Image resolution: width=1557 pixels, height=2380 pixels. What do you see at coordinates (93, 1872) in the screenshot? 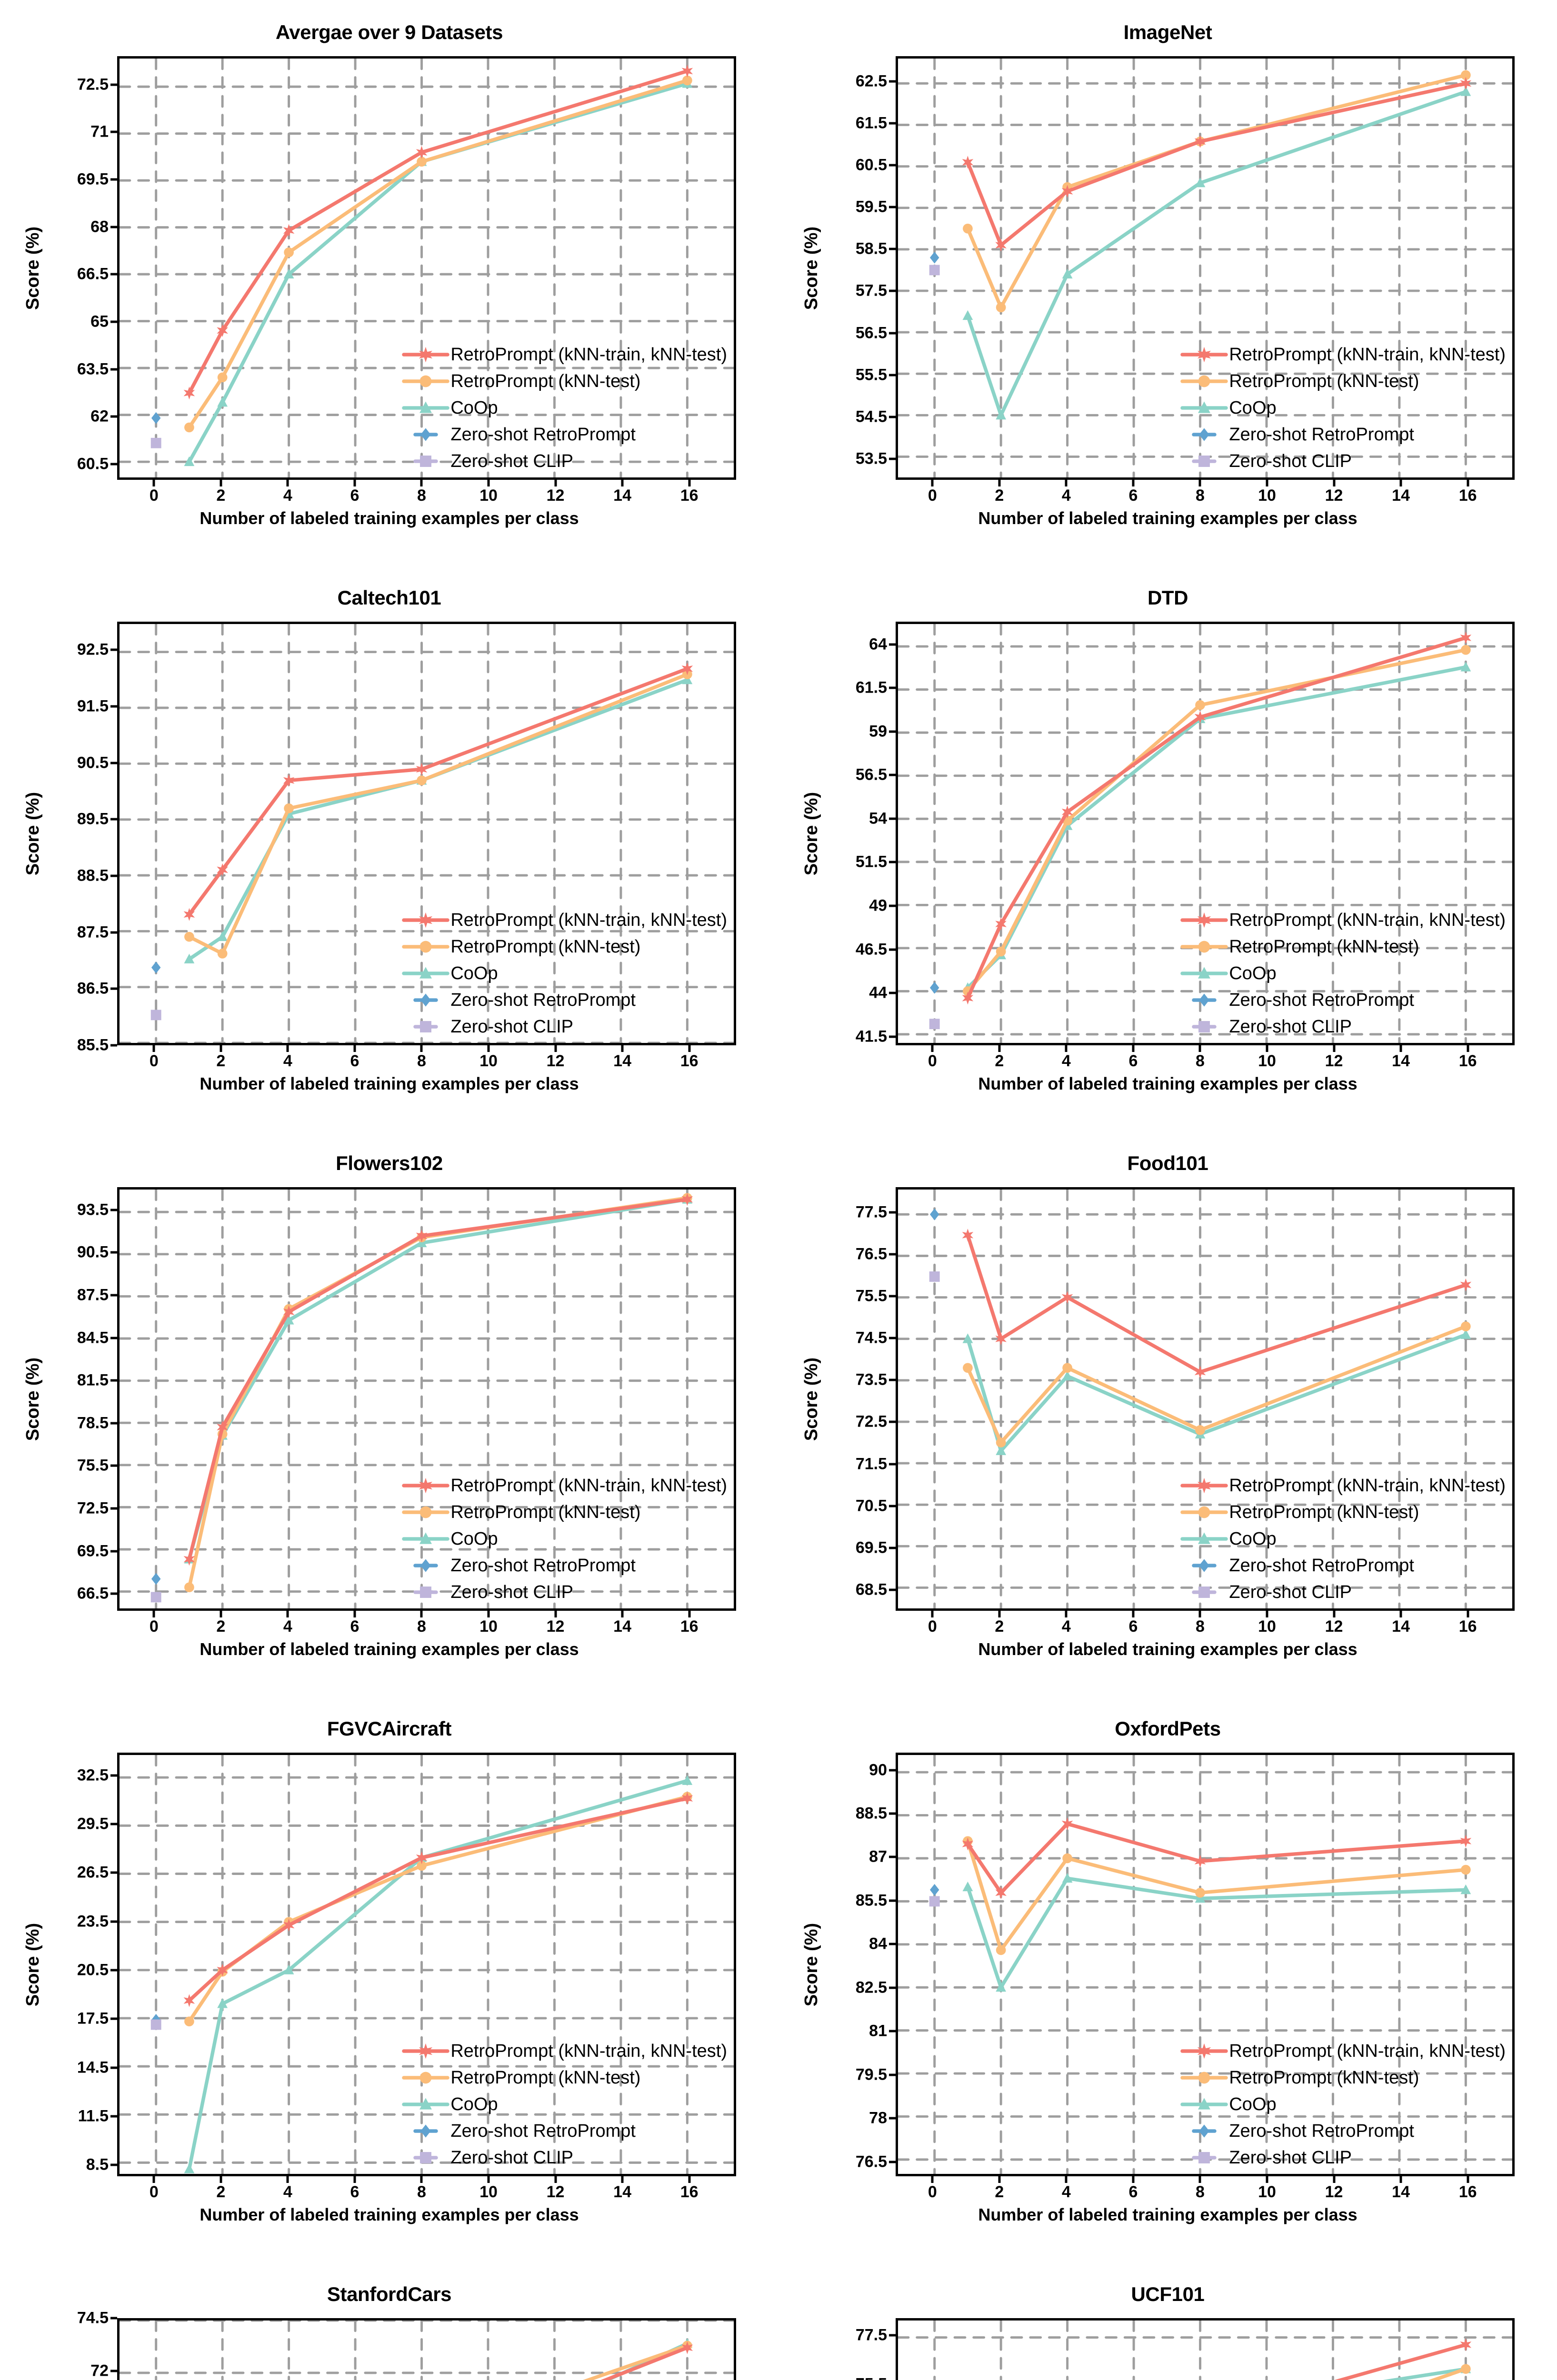
I see `y-tick-label: 26.5` at bounding box center [93, 1872].